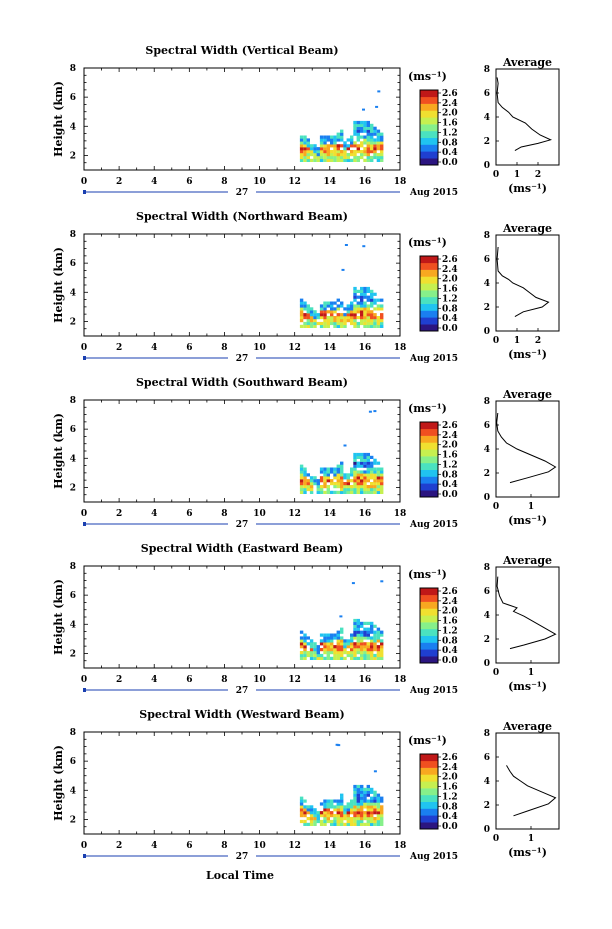 The height and width of the screenshot is (929, 612). Describe the element at coordinates (450, 94) in the screenshot. I see `colorbar-tick-label: 2.6` at that location.